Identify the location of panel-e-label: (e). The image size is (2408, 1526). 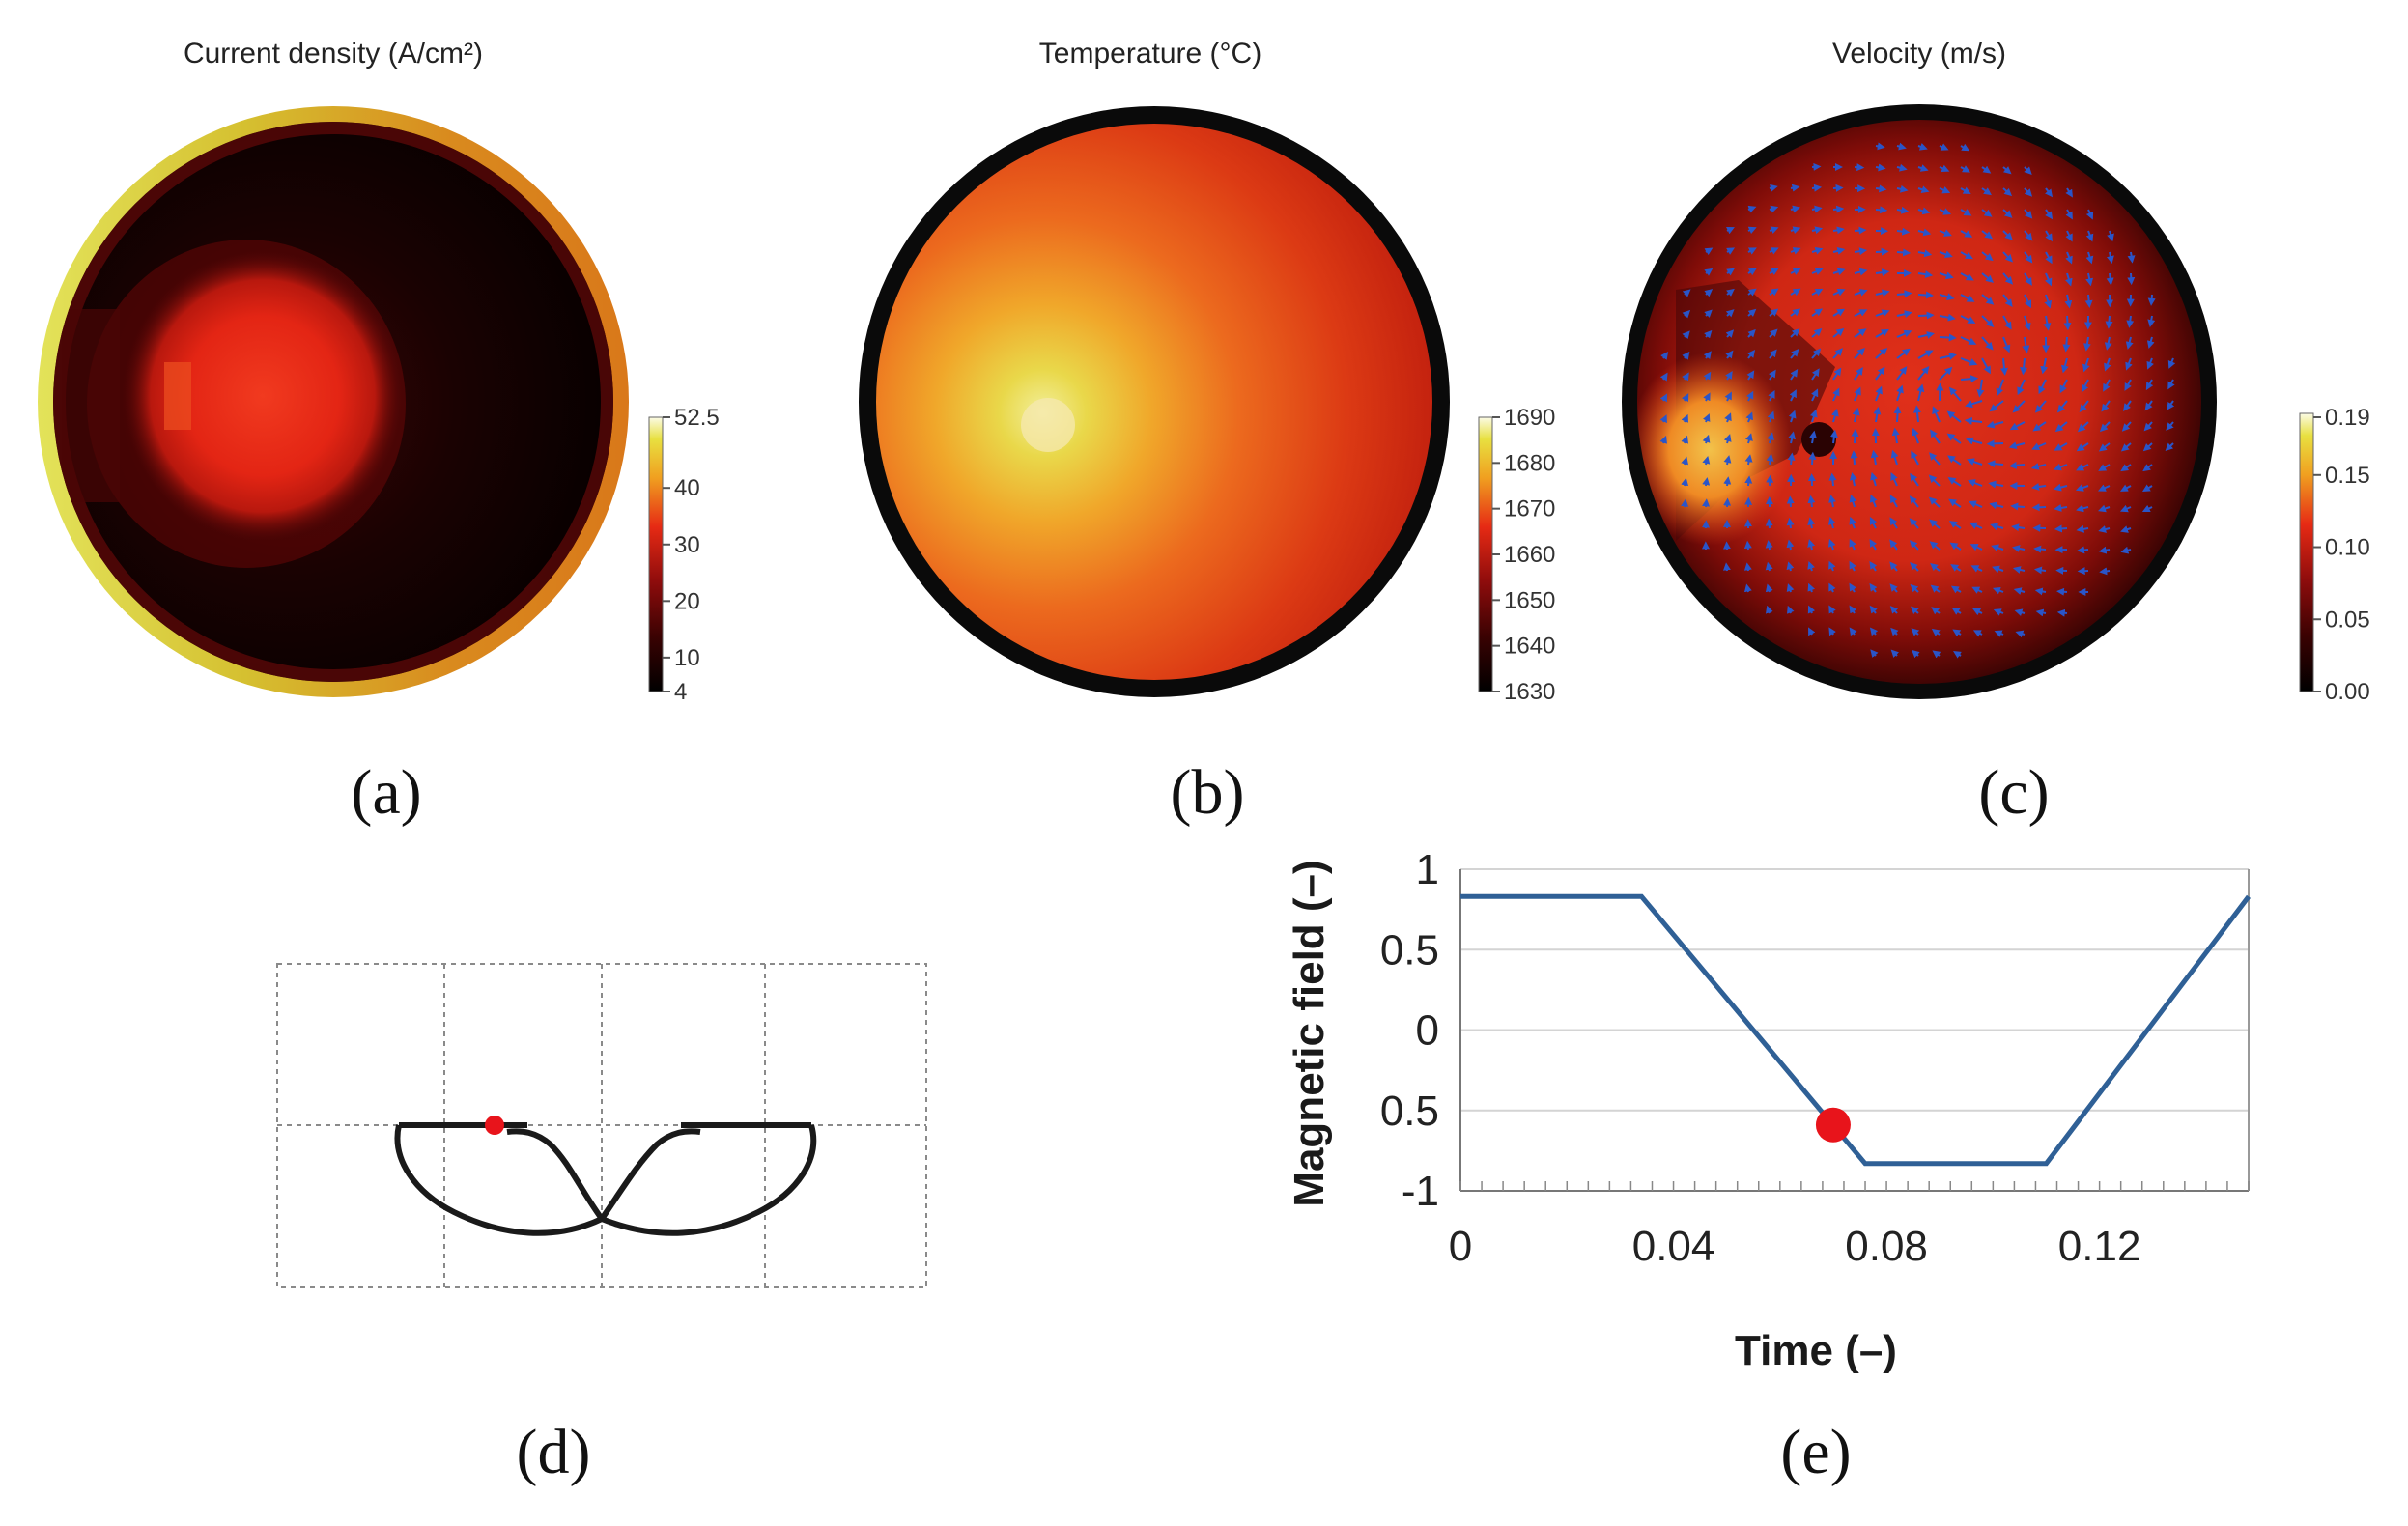
(1815, 1452).